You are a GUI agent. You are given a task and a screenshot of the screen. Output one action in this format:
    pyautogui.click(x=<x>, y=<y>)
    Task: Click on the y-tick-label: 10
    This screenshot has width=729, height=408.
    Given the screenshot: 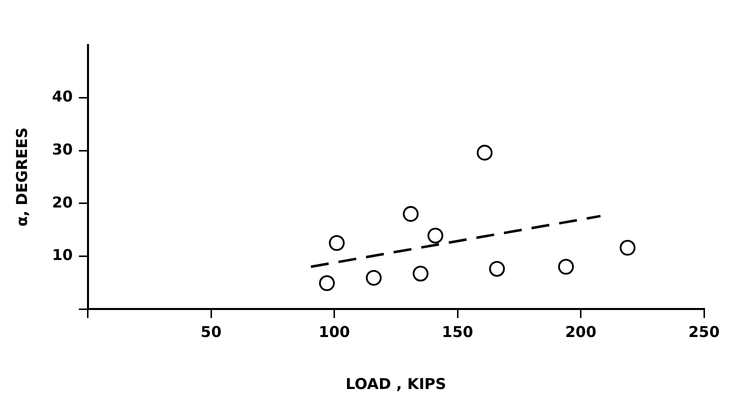 What is the action you would take?
    pyautogui.click(x=62, y=255)
    